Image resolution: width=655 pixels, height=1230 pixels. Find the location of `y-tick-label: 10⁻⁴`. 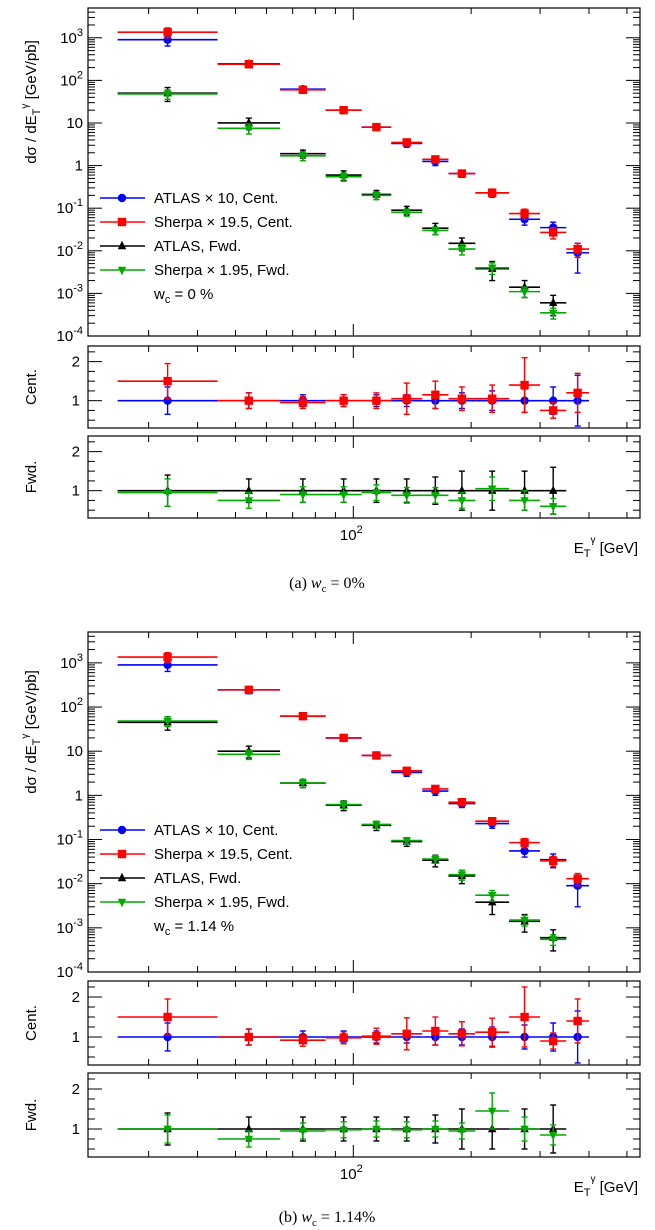

y-tick-label: 10⁻⁴ is located at coordinates (70, 971).